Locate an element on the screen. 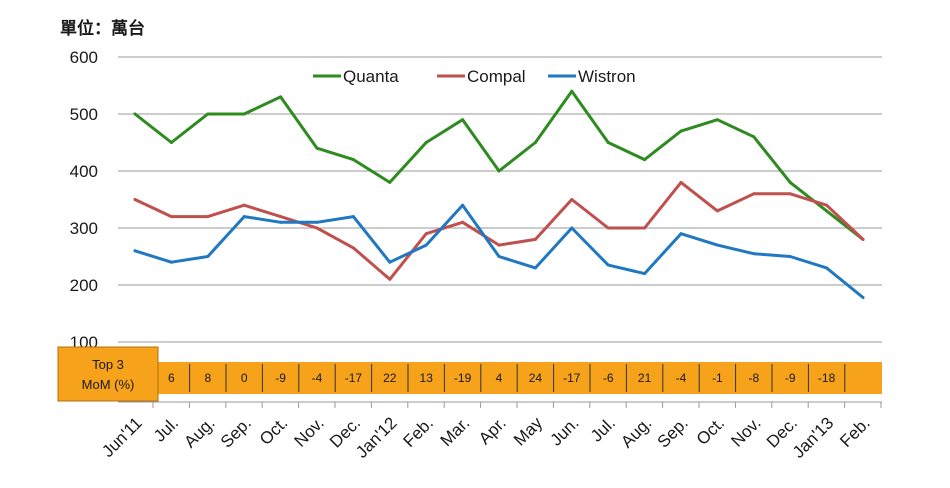 The image size is (950, 488). mom-value: 6 is located at coordinates (171, 378).